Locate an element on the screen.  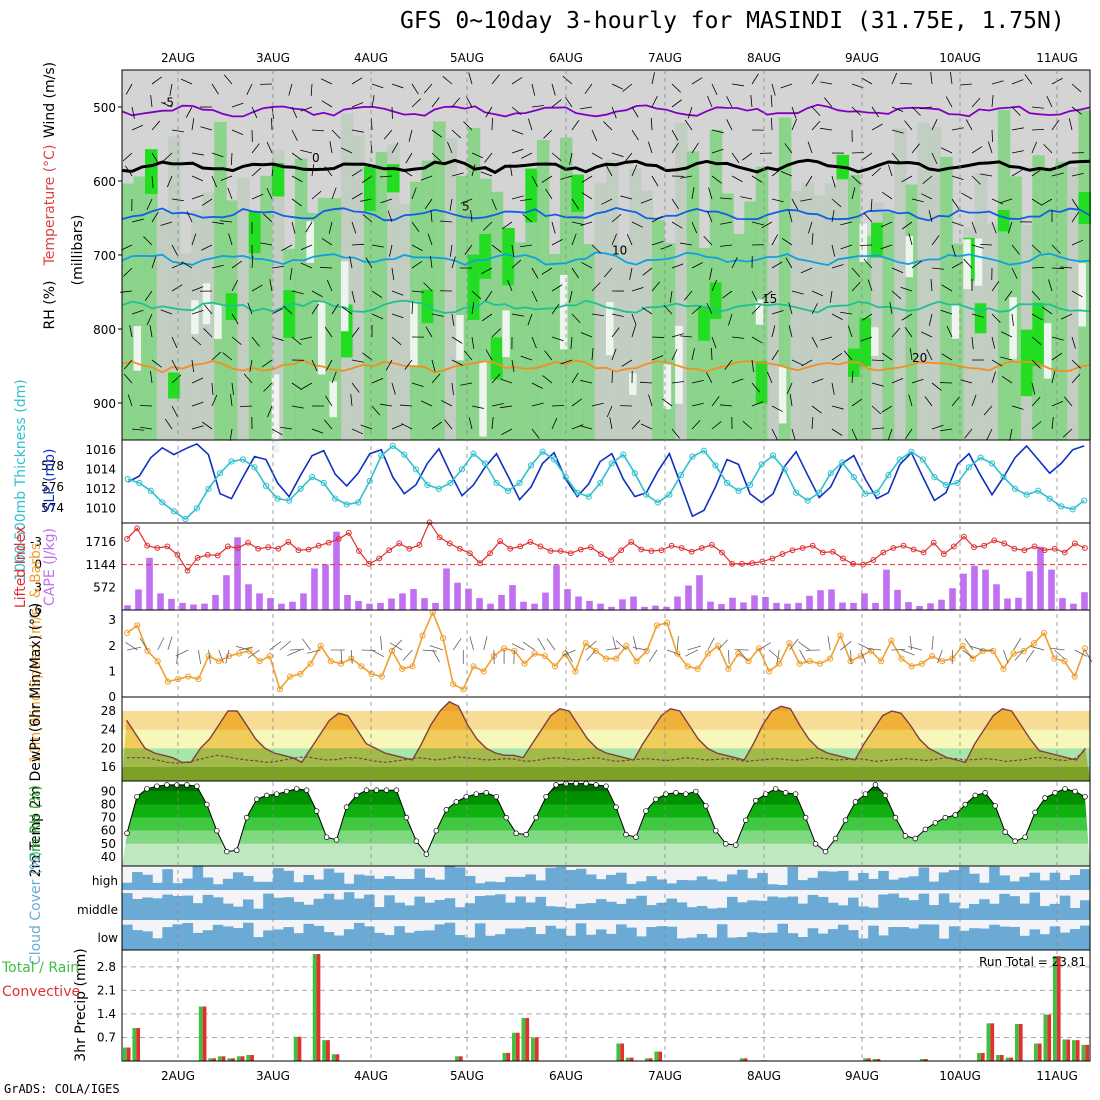
isotherm-label: 20 is located at coordinates (919, 358).